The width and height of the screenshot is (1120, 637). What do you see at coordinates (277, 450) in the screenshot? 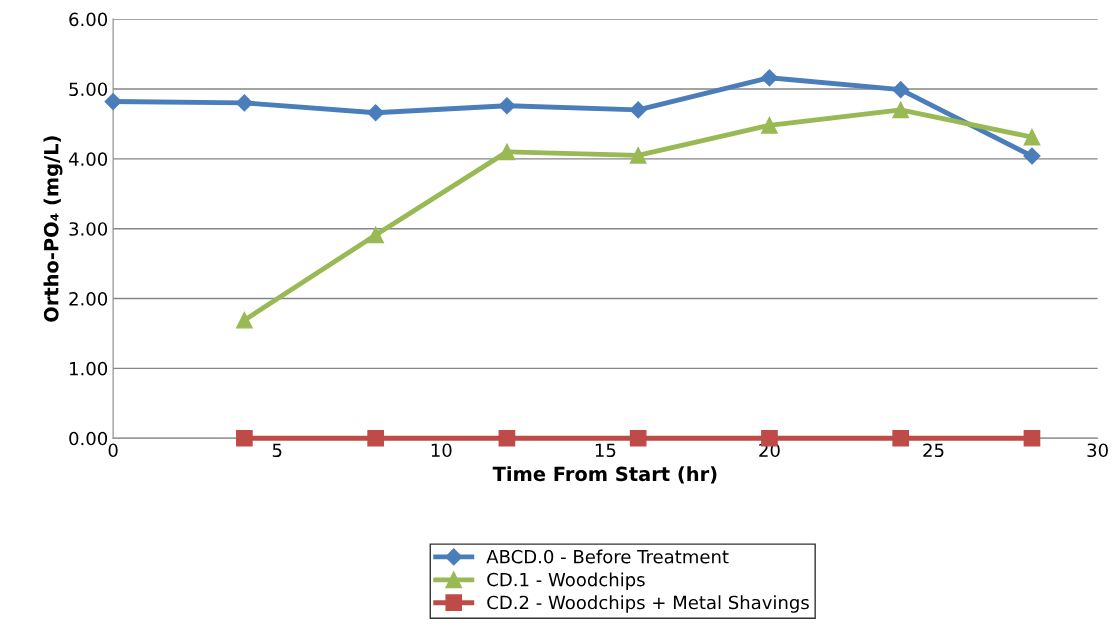
I see `x-tick-label: 5` at bounding box center [277, 450].